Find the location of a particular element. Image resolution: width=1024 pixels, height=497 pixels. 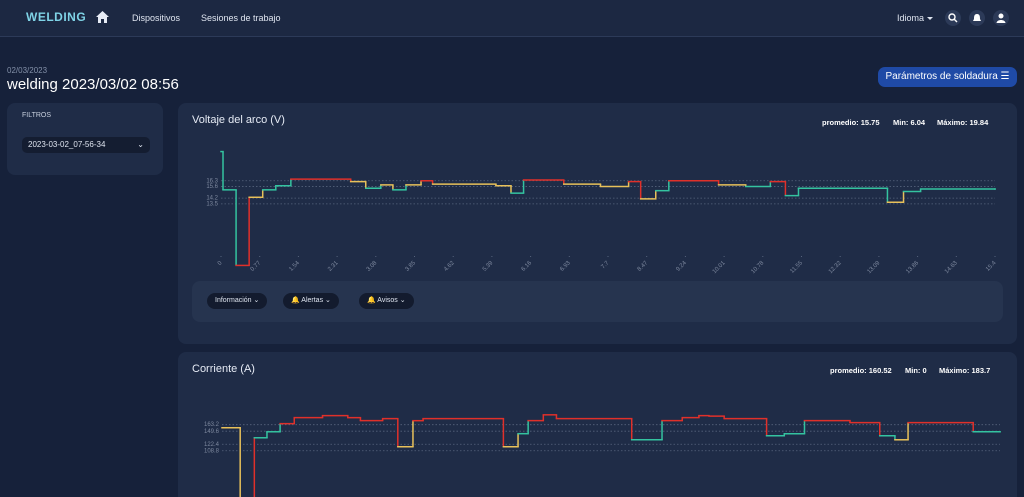

parameters-button: Parámetros de soldadura ☰ is located at coordinates (947, 77).